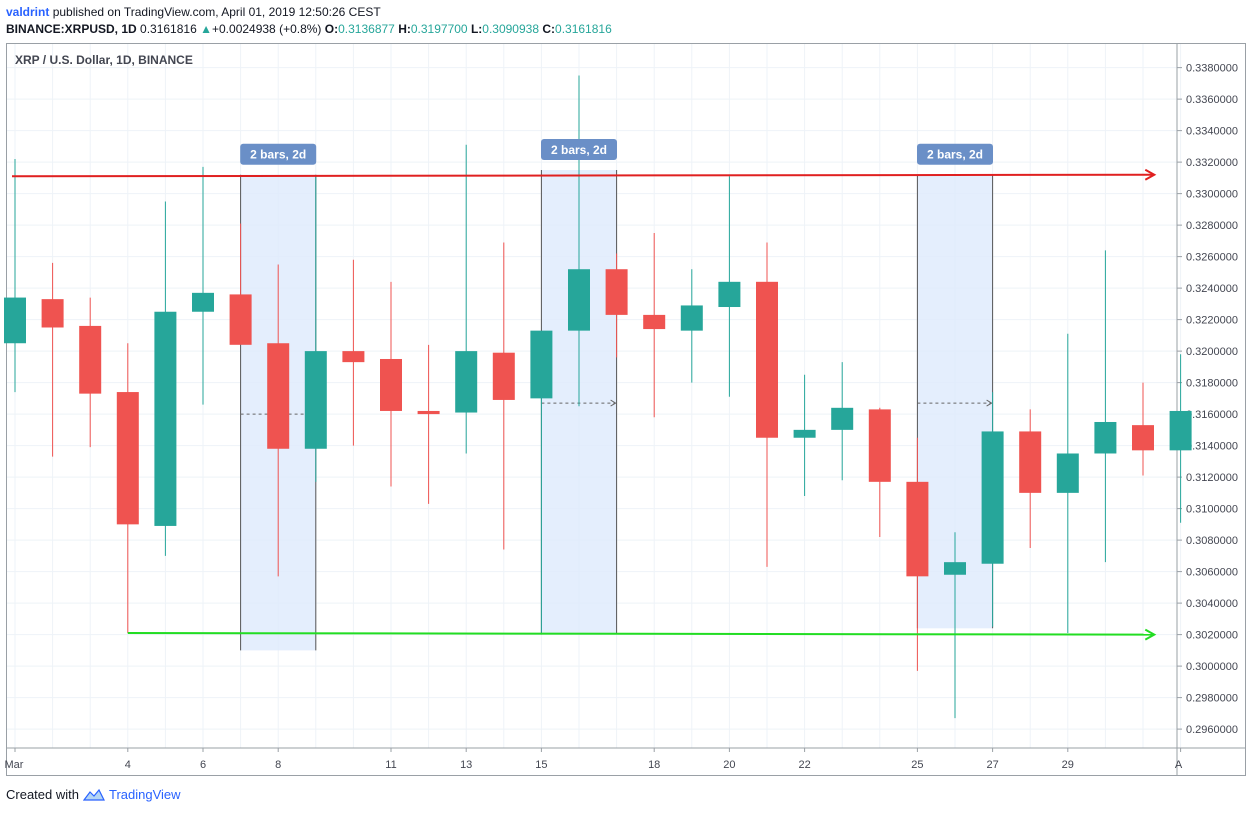 This screenshot has width=1253, height=813. I want to click on x-tick-label: 4, so click(128, 765).